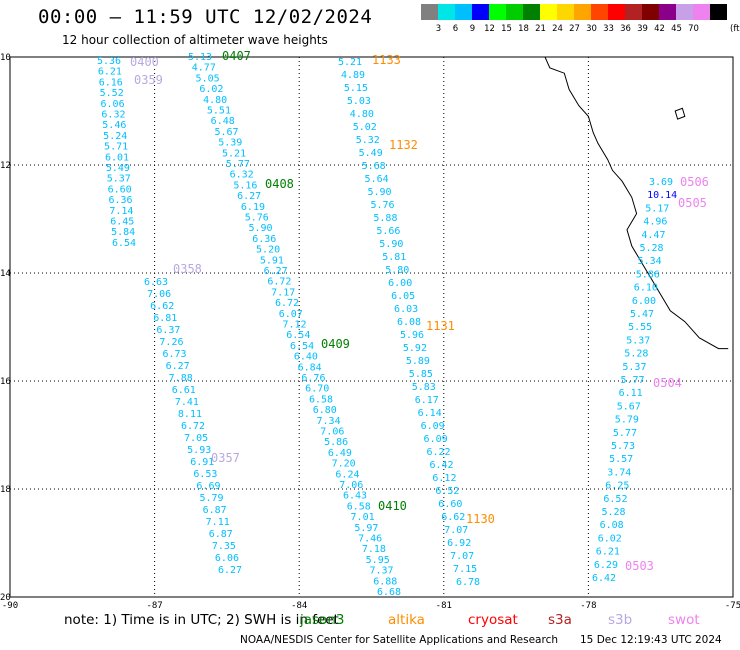  I want to click on pass-id-label: 0400, so click(144, 62).